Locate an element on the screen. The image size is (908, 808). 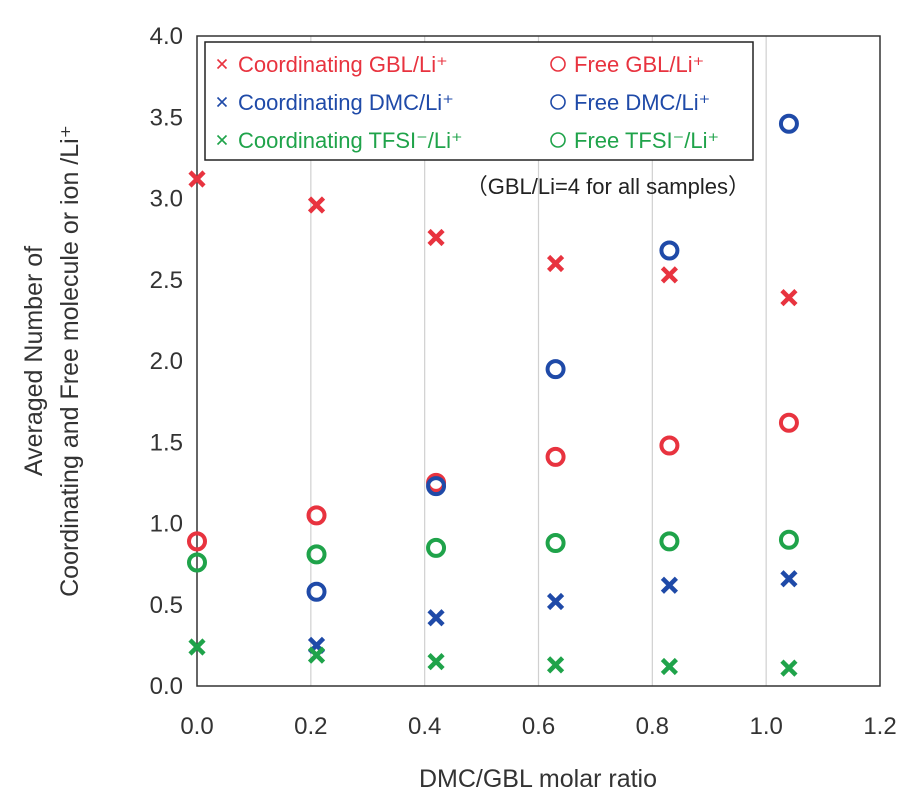
legend-label: Coordinating DMC/Li⁺ is located at coordinates (346, 102).